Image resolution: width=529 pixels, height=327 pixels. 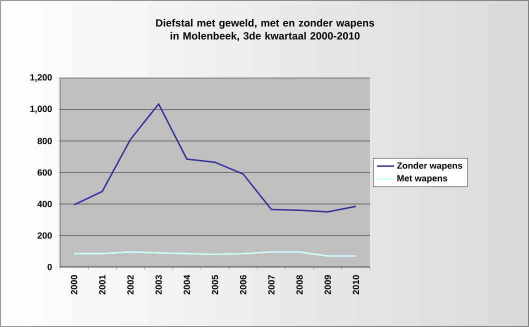 What do you see at coordinates (187, 284) in the screenshot?
I see `x-tick-label: 2004` at bounding box center [187, 284].